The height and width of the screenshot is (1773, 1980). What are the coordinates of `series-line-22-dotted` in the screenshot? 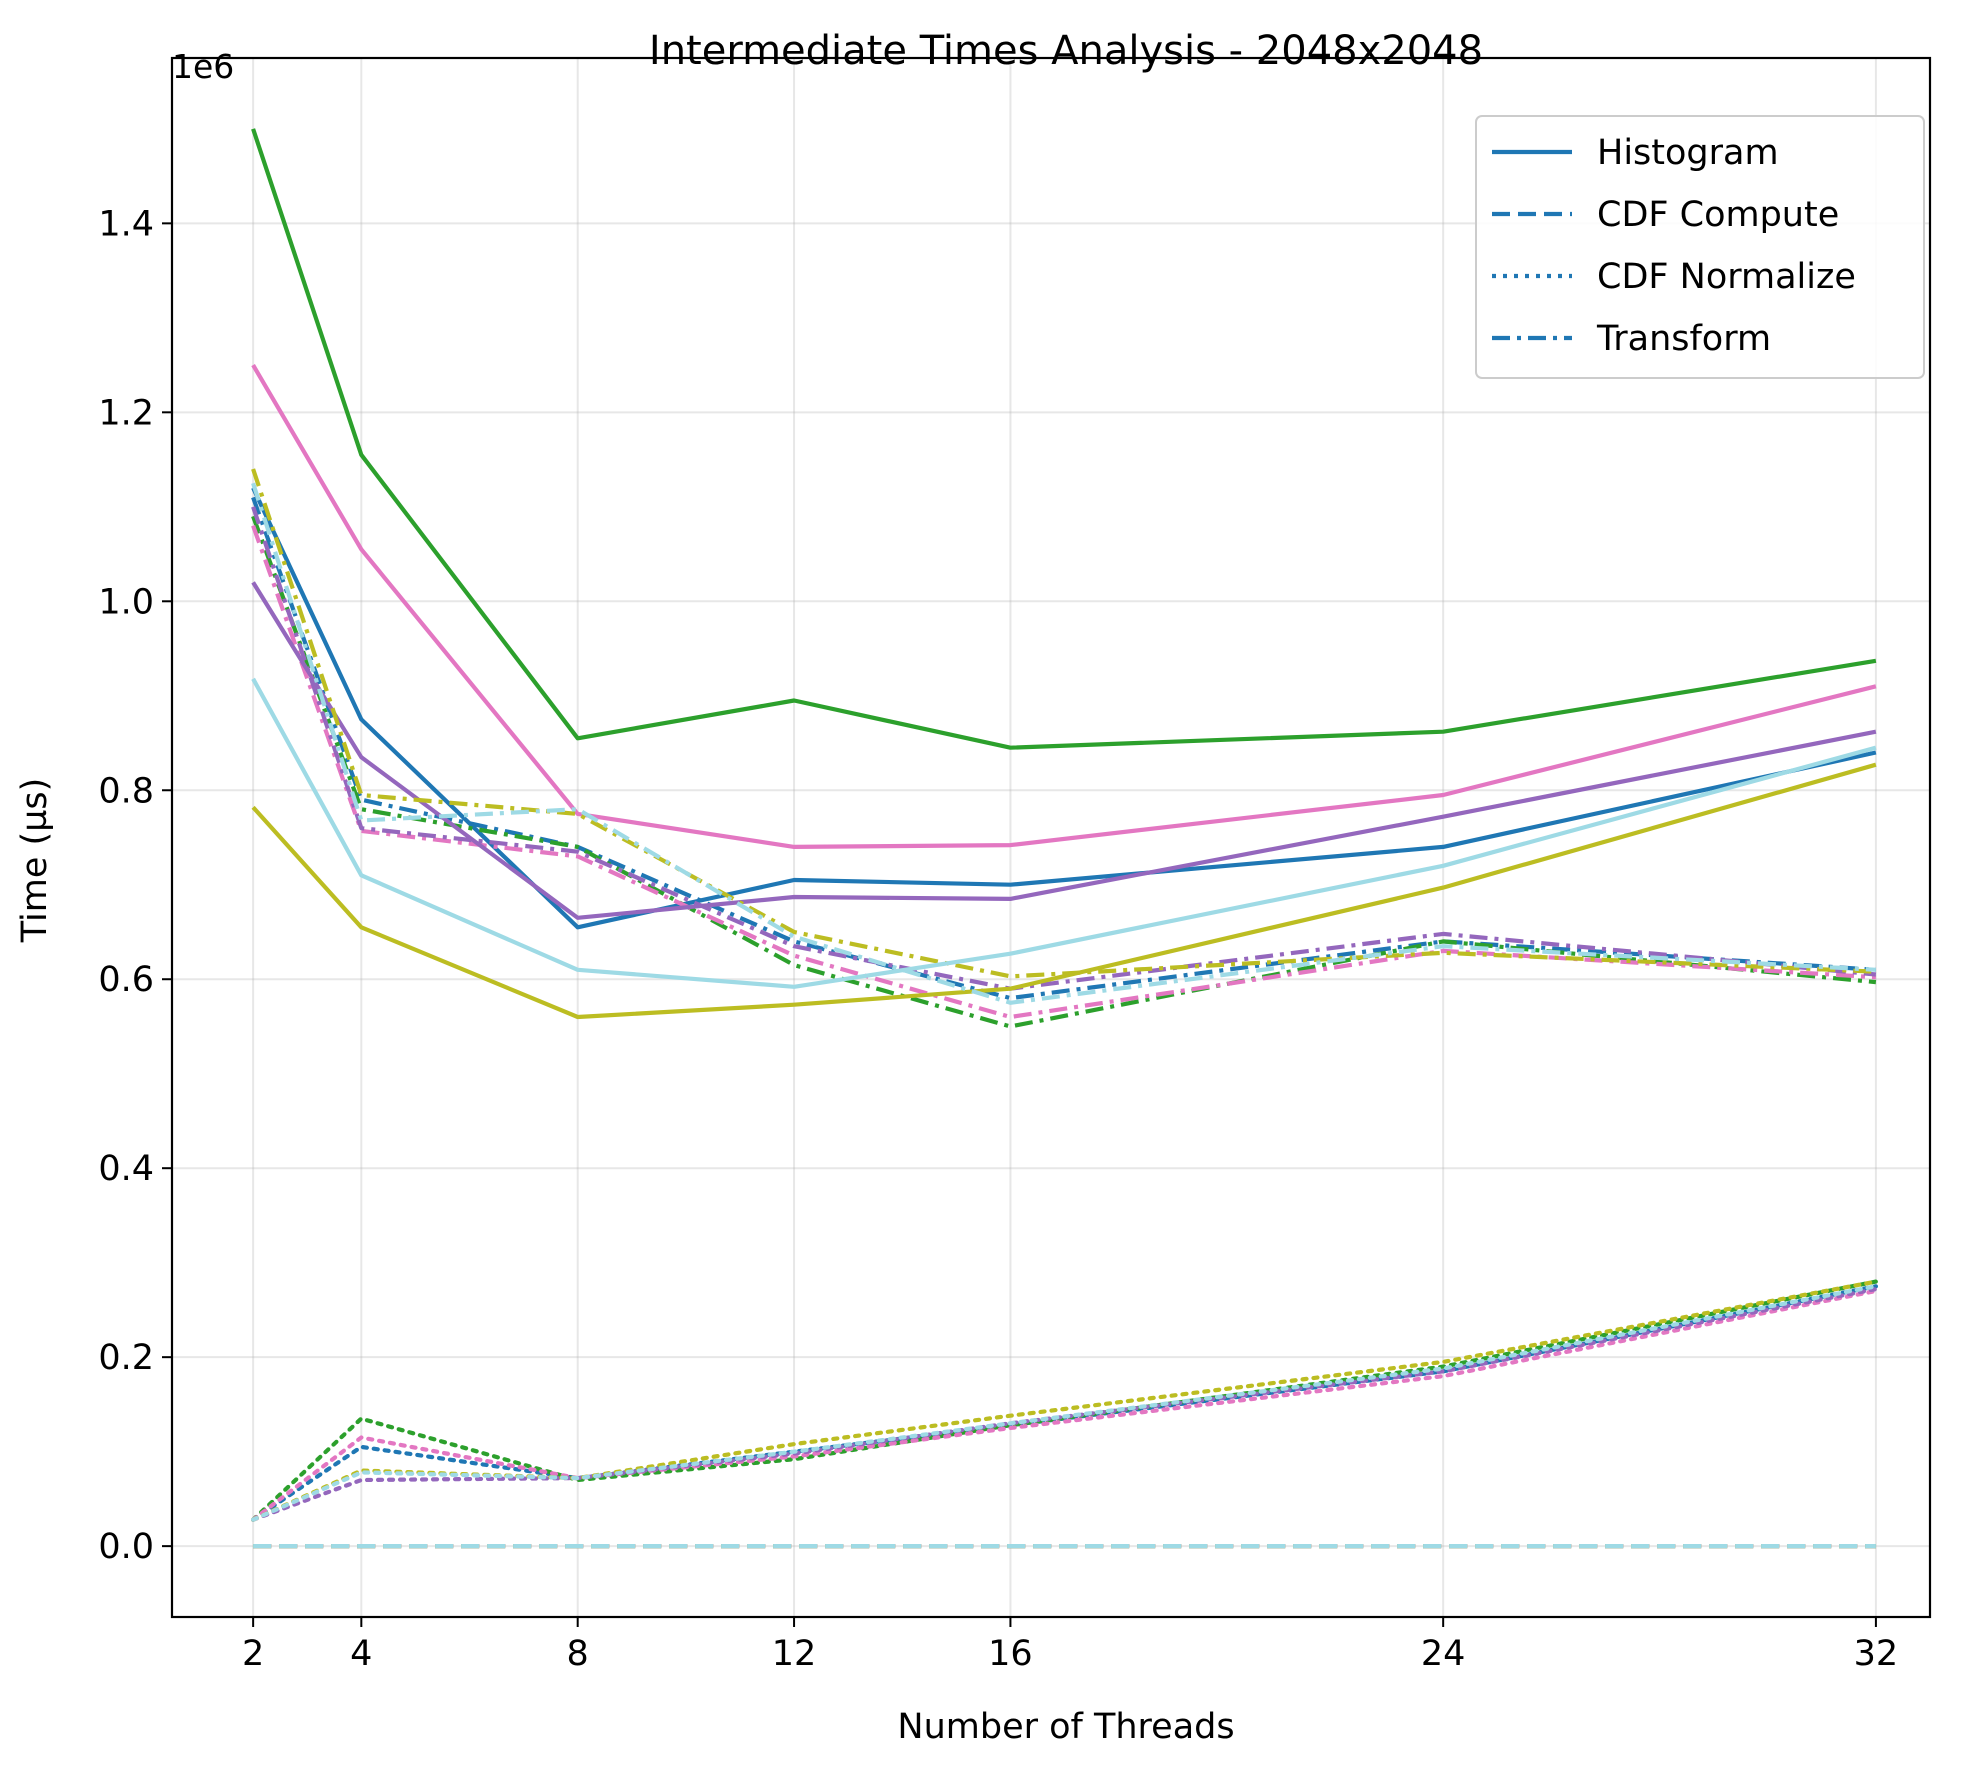 It's located at (1065, 1403).